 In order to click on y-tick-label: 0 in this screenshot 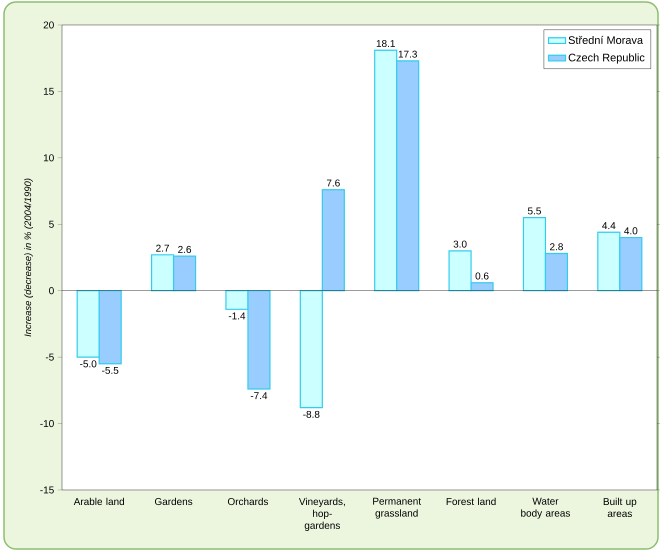, I will do `click(51, 290)`.